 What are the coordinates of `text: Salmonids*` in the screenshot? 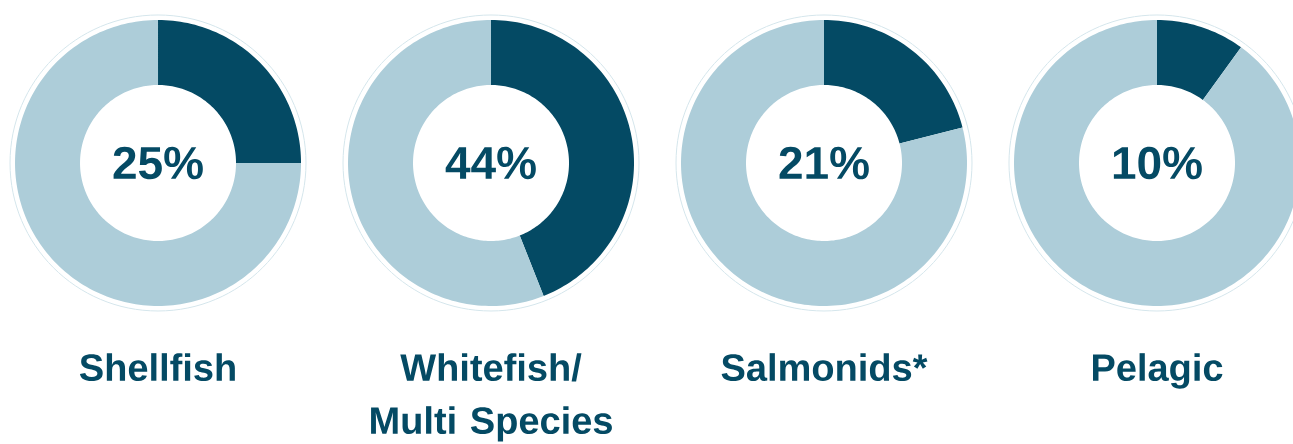 It's located at (824, 367).